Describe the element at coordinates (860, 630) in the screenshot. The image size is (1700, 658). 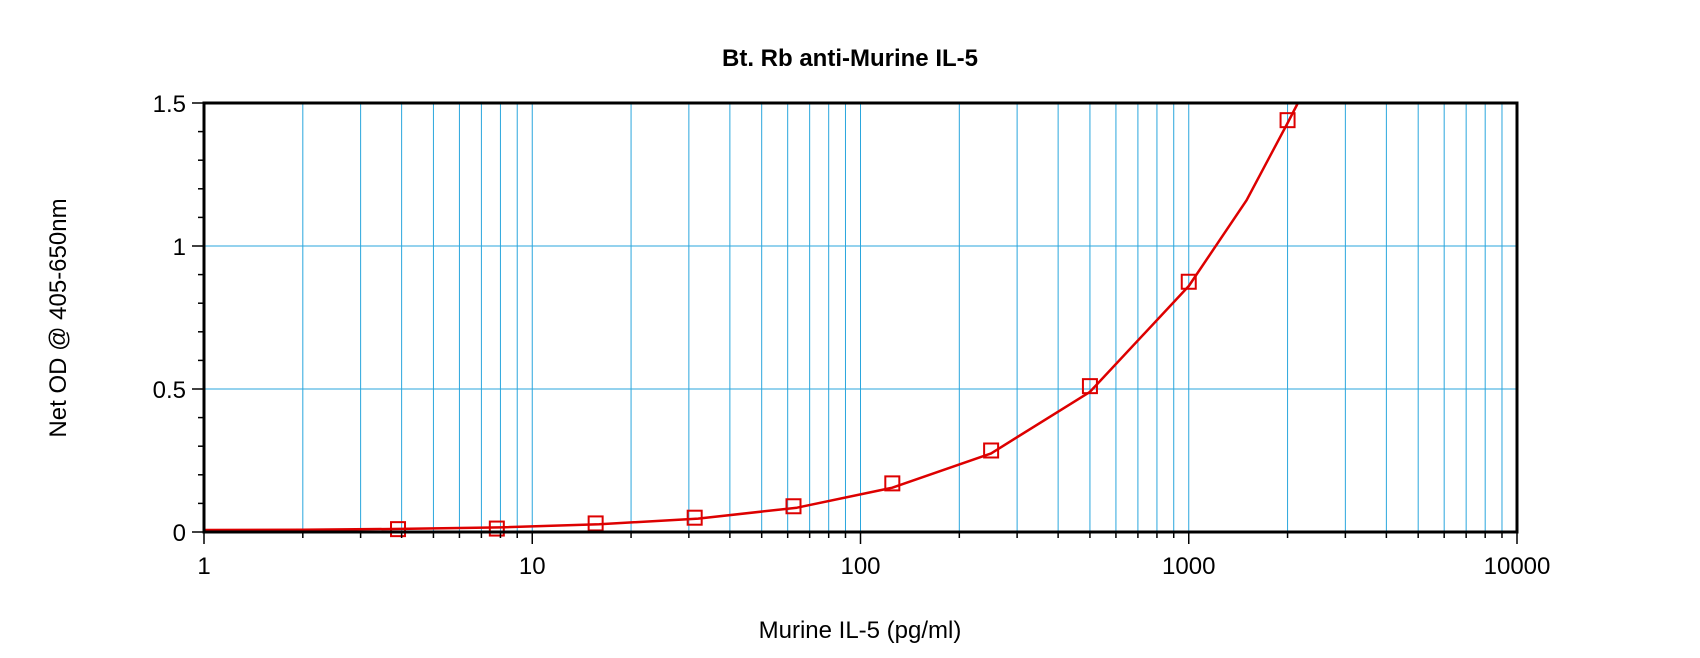
I see `x-axis-label: Murine IL-5 (pg/ml)` at that location.